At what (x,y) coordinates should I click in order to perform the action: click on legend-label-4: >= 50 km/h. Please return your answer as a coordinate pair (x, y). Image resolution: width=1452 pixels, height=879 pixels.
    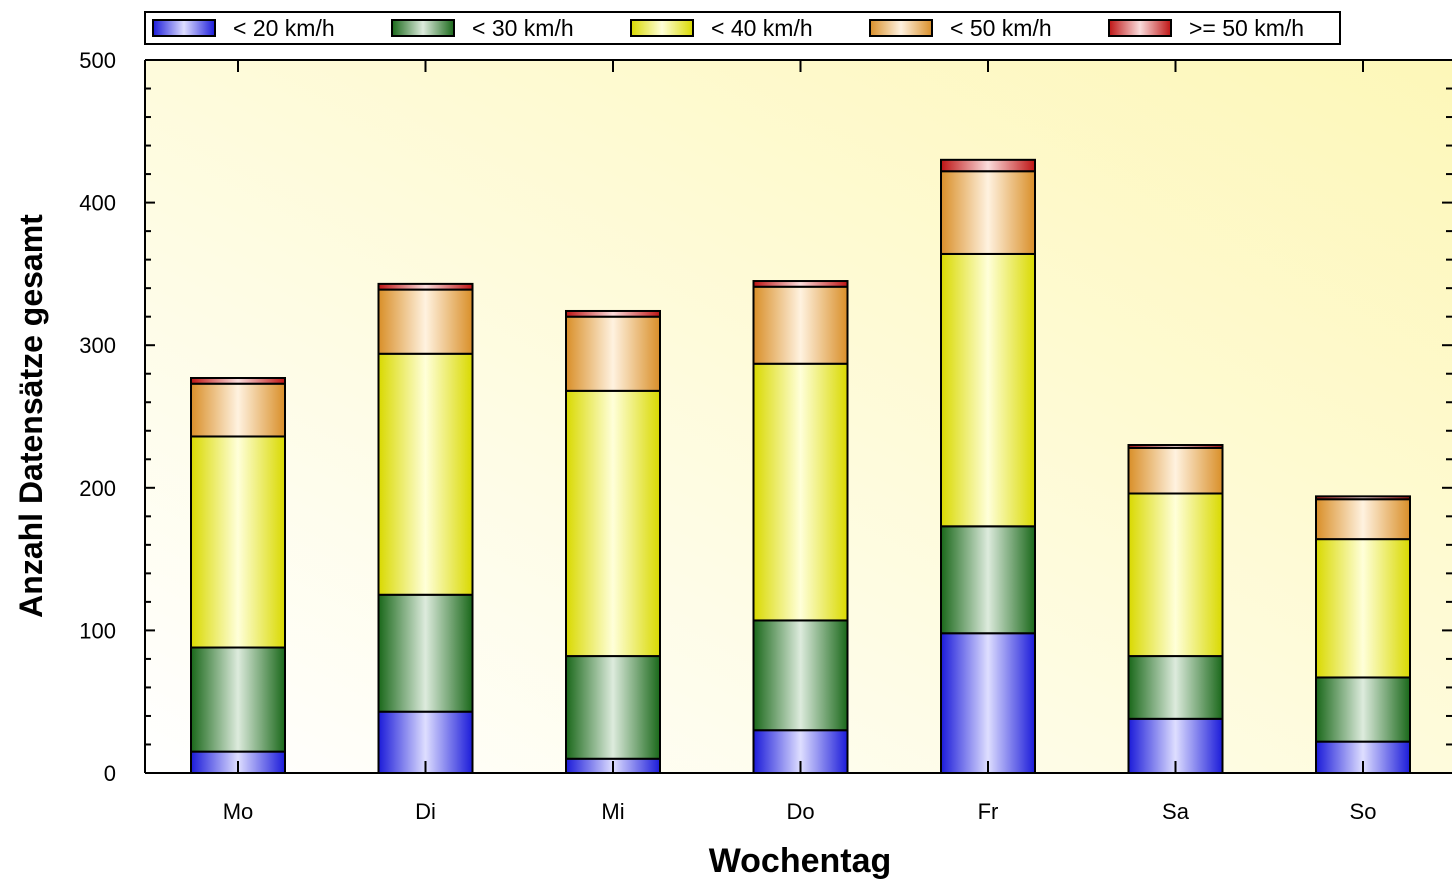
    Looking at the image, I should click on (1246, 28).